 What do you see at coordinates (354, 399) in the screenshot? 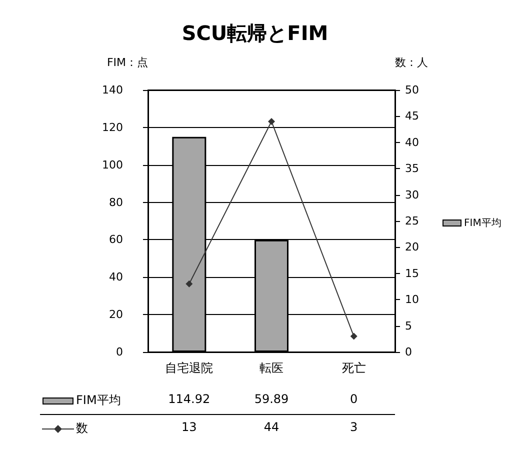
I see `data-label: 0` at bounding box center [354, 399].